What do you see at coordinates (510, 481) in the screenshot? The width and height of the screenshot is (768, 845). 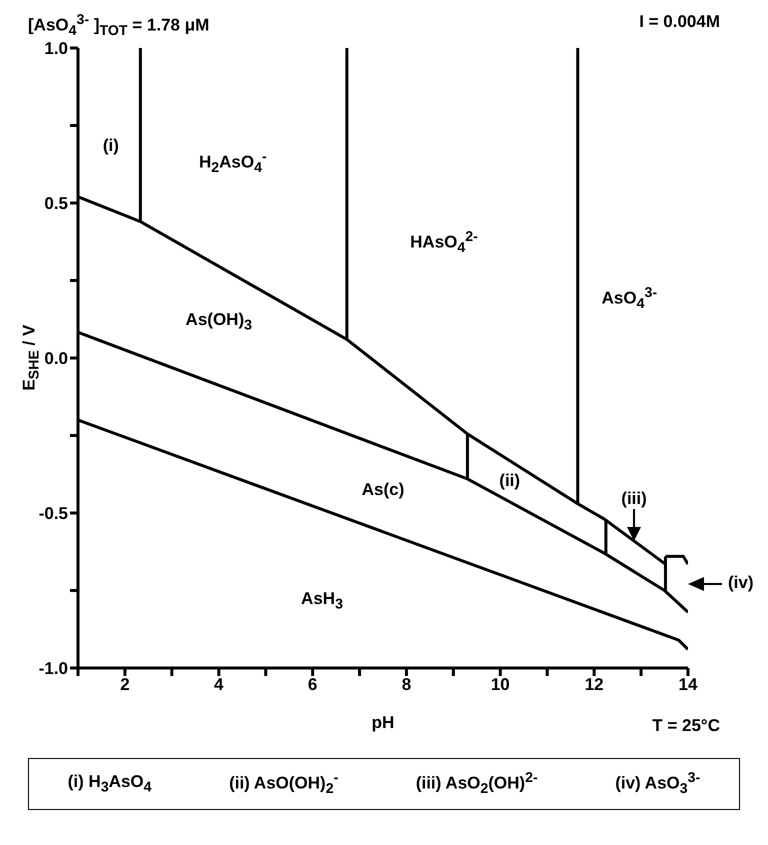 I see `annotation: (ii)` at bounding box center [510, 481].